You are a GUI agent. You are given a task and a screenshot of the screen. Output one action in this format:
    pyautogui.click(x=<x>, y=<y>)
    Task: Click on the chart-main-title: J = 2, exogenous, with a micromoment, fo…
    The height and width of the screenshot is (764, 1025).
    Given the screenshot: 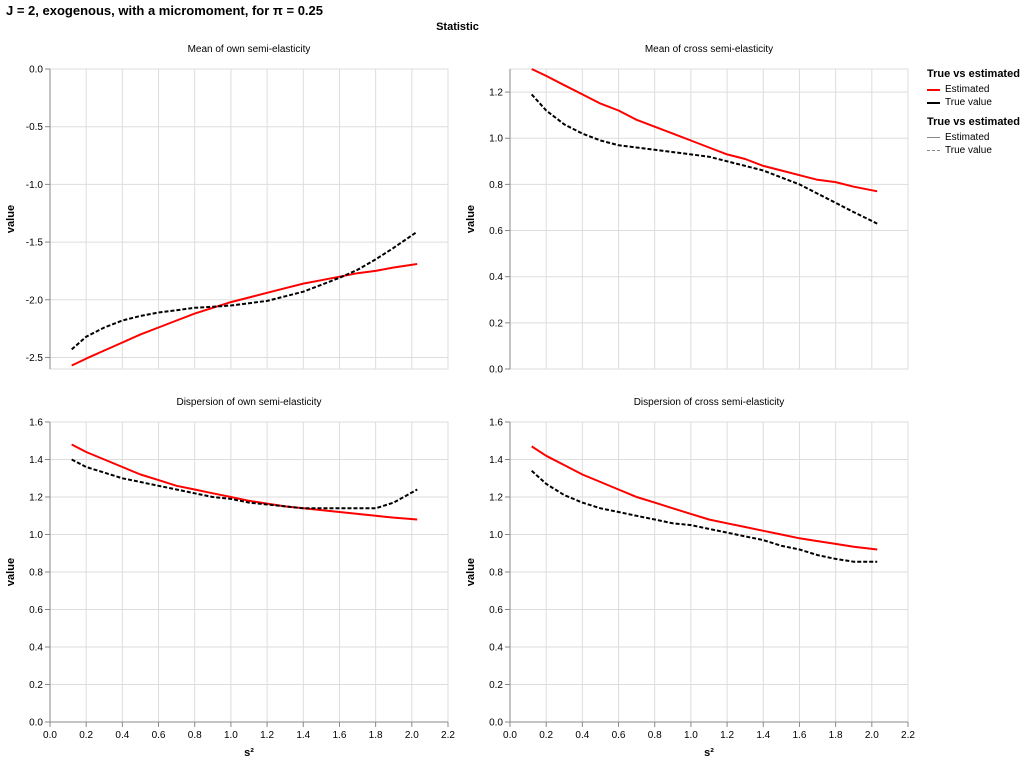 What is the action you would take?
    pyautogui.click(x=164, y=10)
    